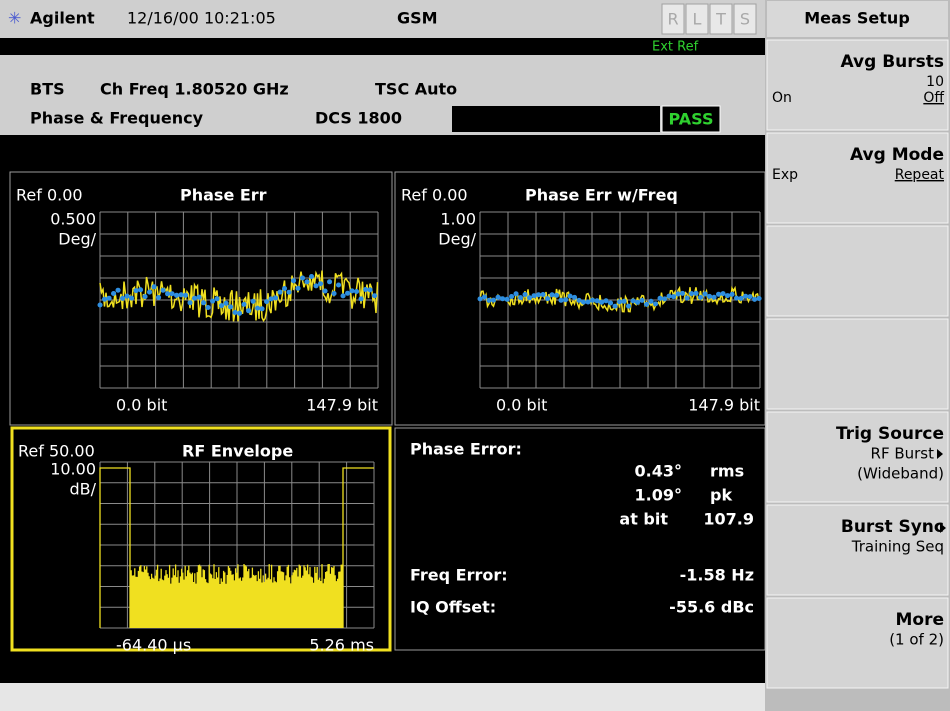  I want to click on datetime: 12/16/00 10:21:05, so click(201, 18).